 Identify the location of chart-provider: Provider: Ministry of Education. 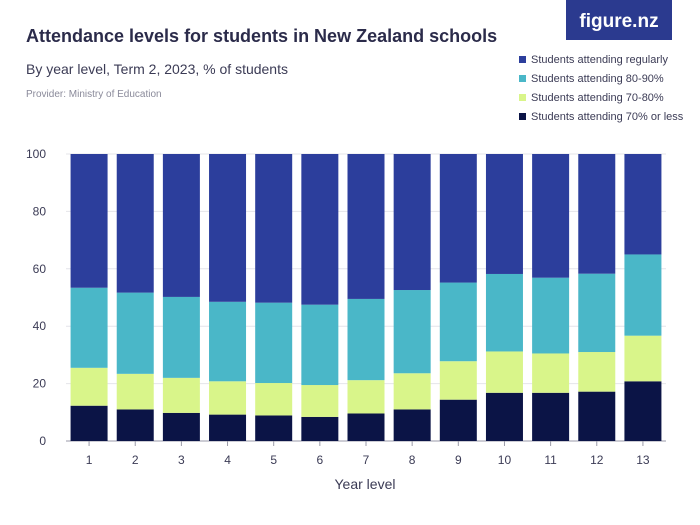
(94, 94).